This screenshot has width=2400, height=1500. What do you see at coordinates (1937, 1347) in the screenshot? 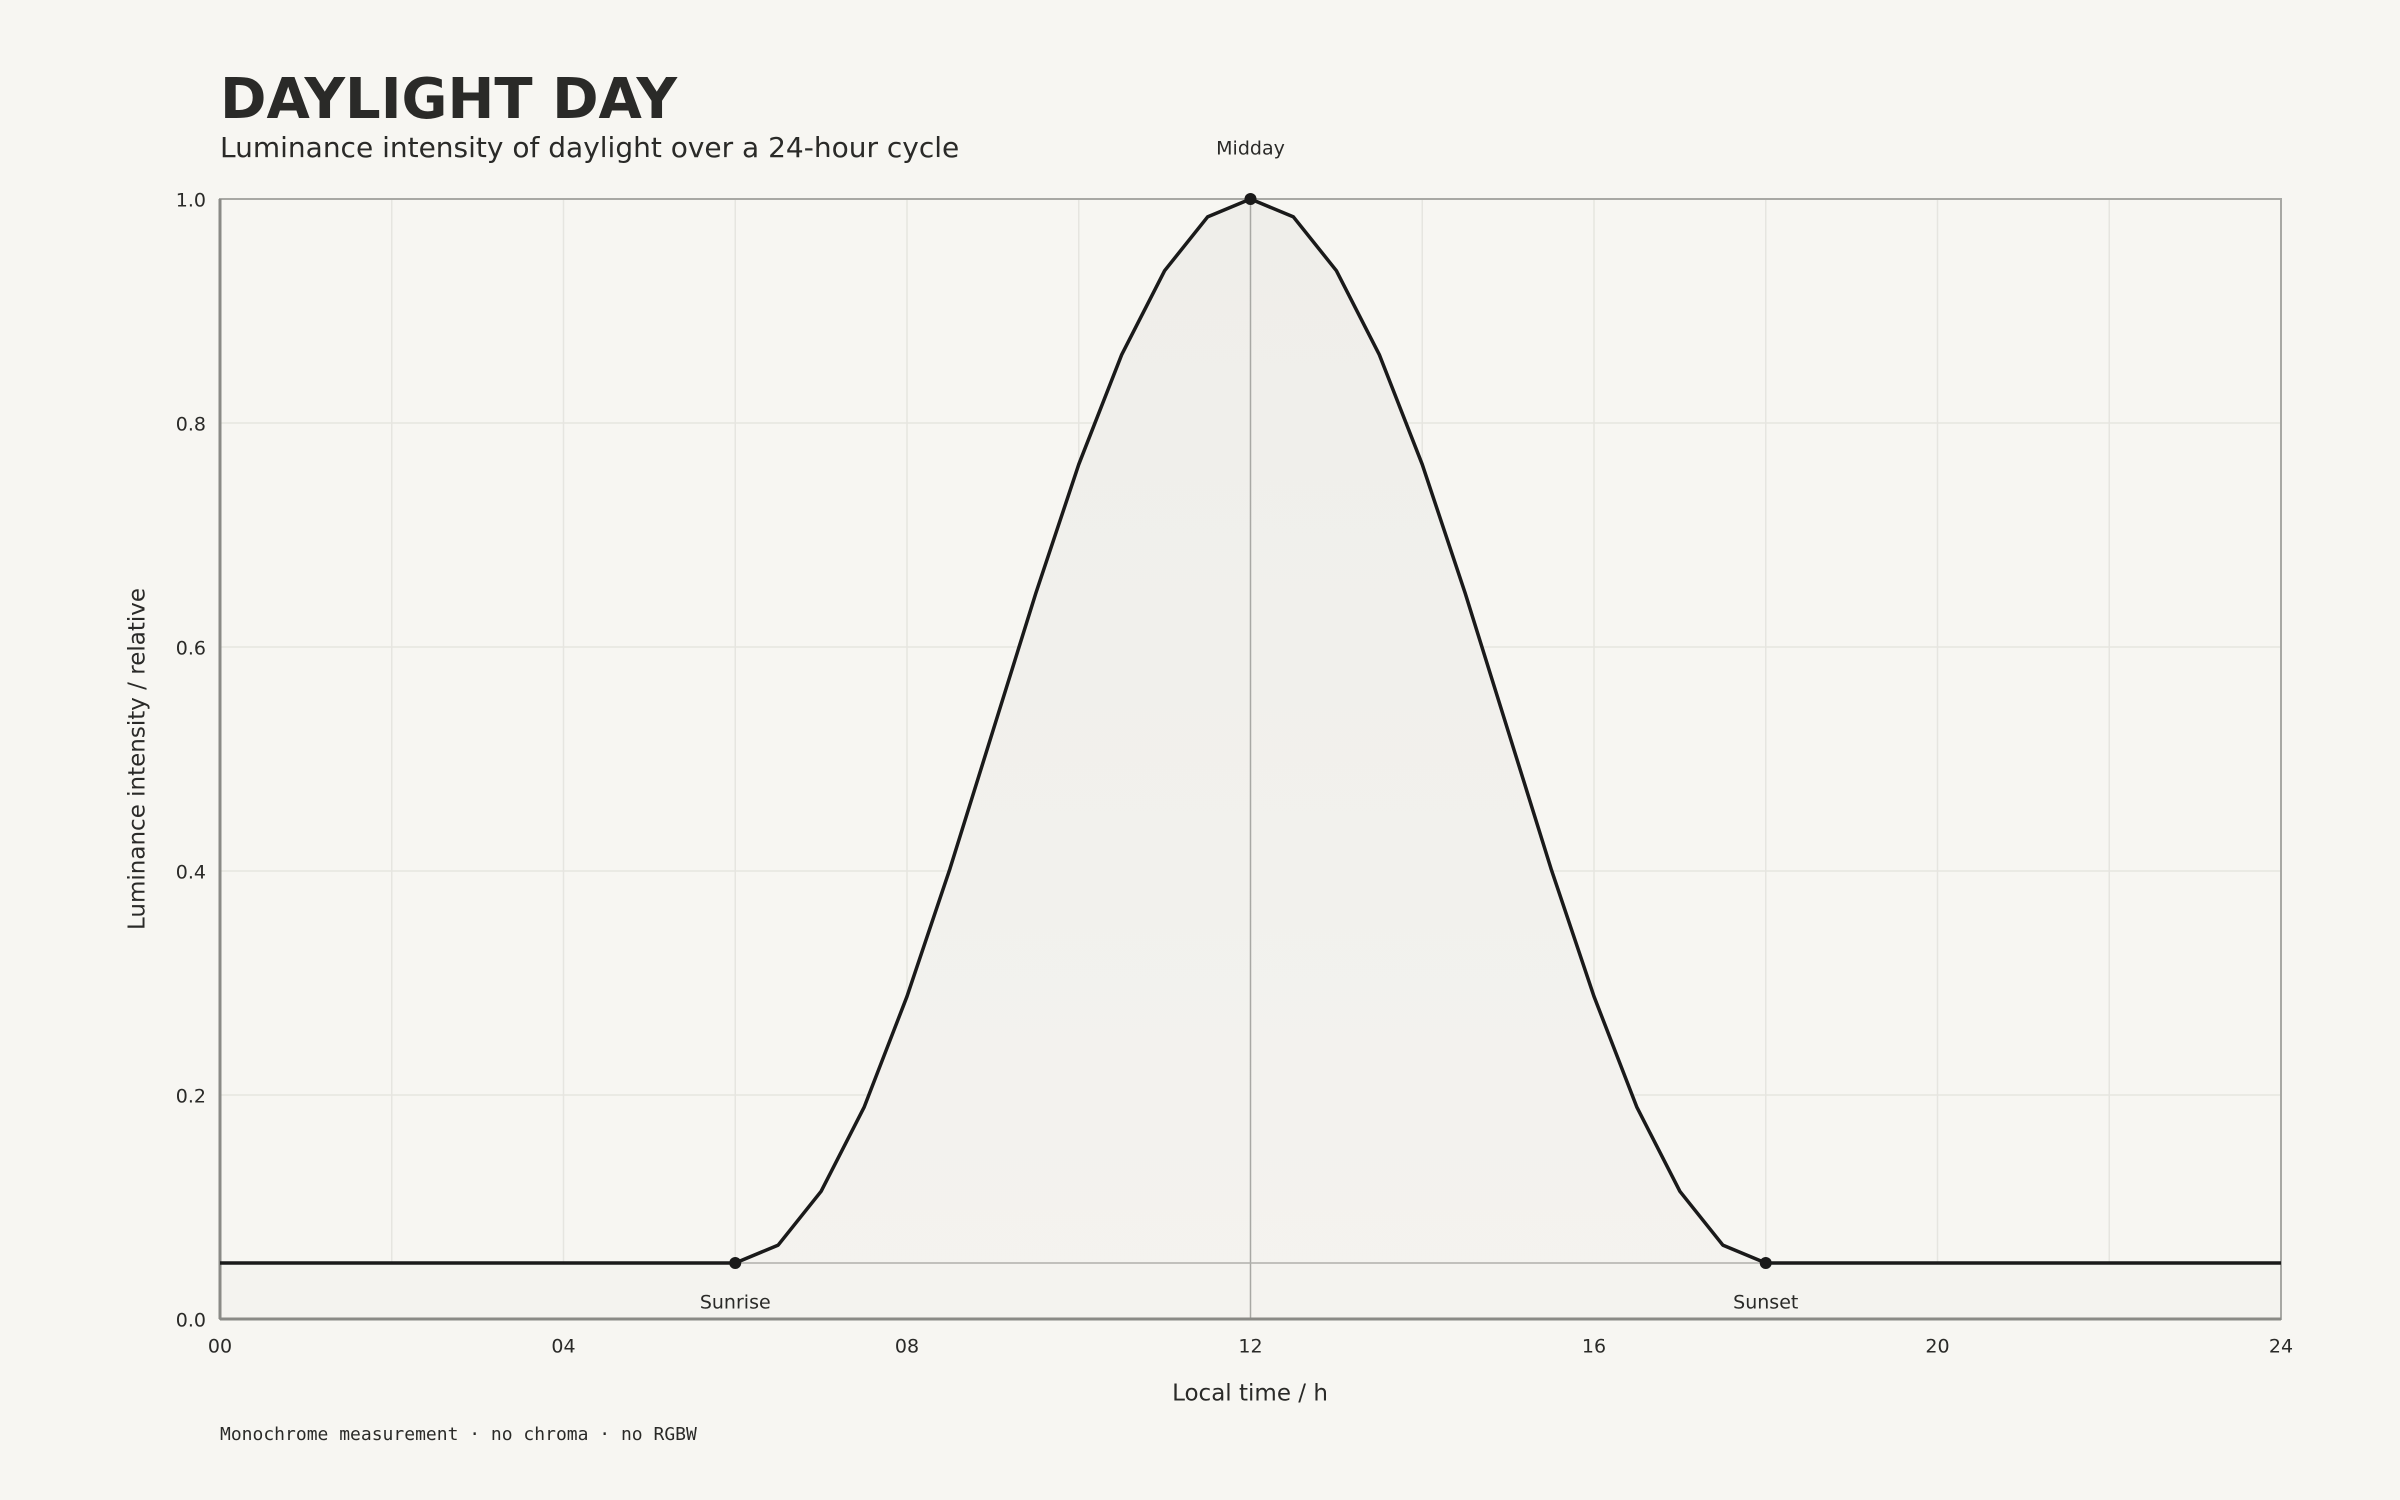
I see `x-tick-label: 20` at bounding box center [1937, 1347].